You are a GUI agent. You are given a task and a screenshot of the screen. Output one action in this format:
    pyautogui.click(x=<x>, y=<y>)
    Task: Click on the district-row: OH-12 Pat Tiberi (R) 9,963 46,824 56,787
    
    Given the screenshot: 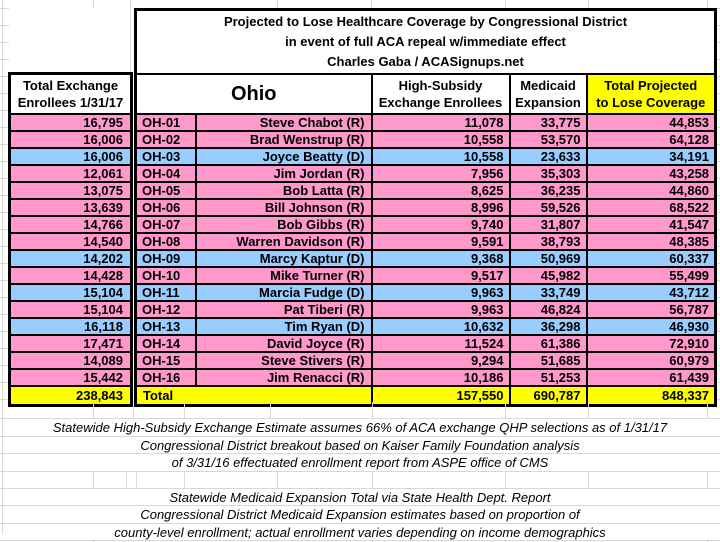 What is the action you would take?
    pyautogui.click(x=425, y=309)
    